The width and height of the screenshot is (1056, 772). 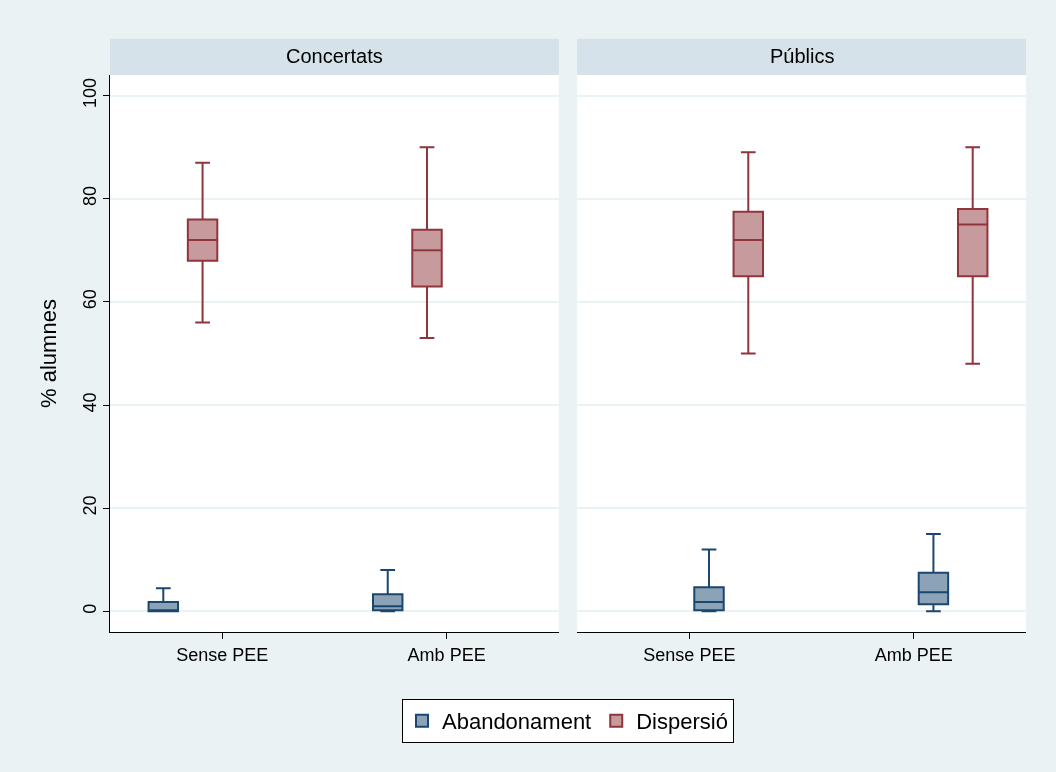 What do you see at coordinates (89, 402) in the screenshot?
I see `y-tick-label: 40` at bounding box center [89, 402].